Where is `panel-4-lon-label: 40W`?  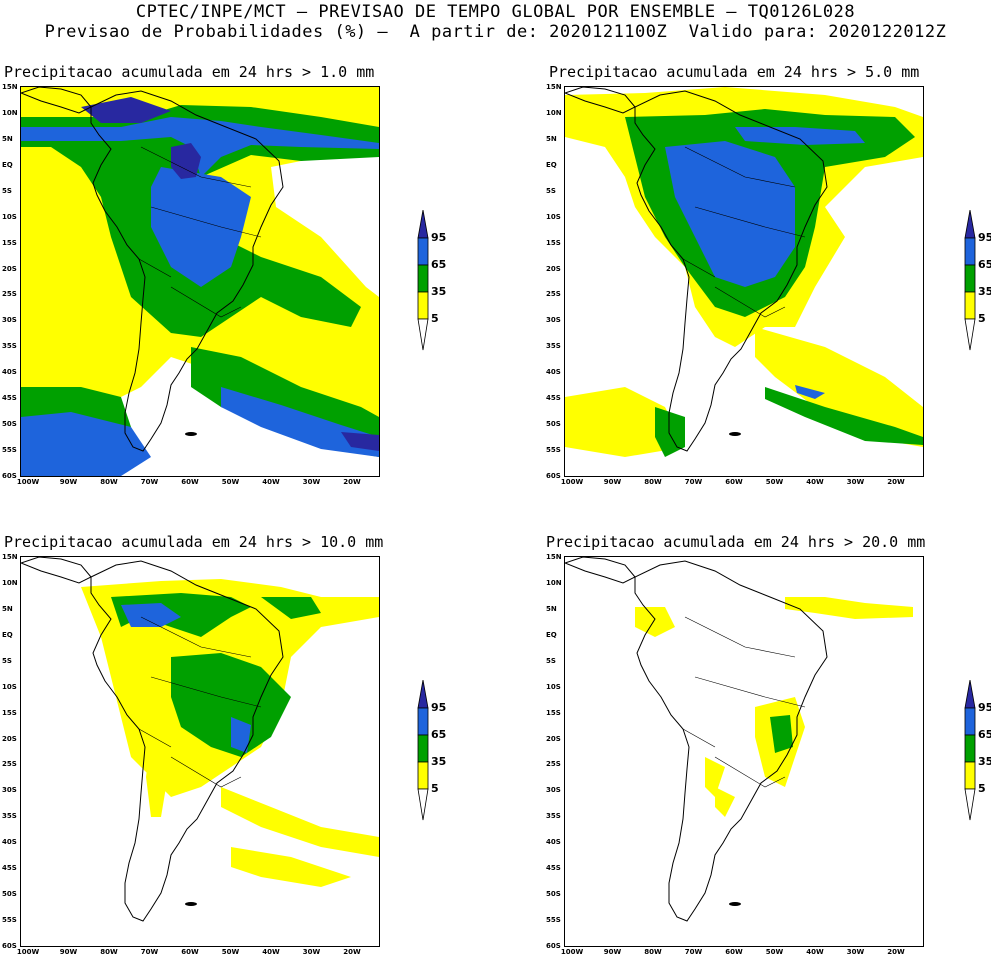
panel-4-lon-label: 40W is located at coordinates (815, 952).